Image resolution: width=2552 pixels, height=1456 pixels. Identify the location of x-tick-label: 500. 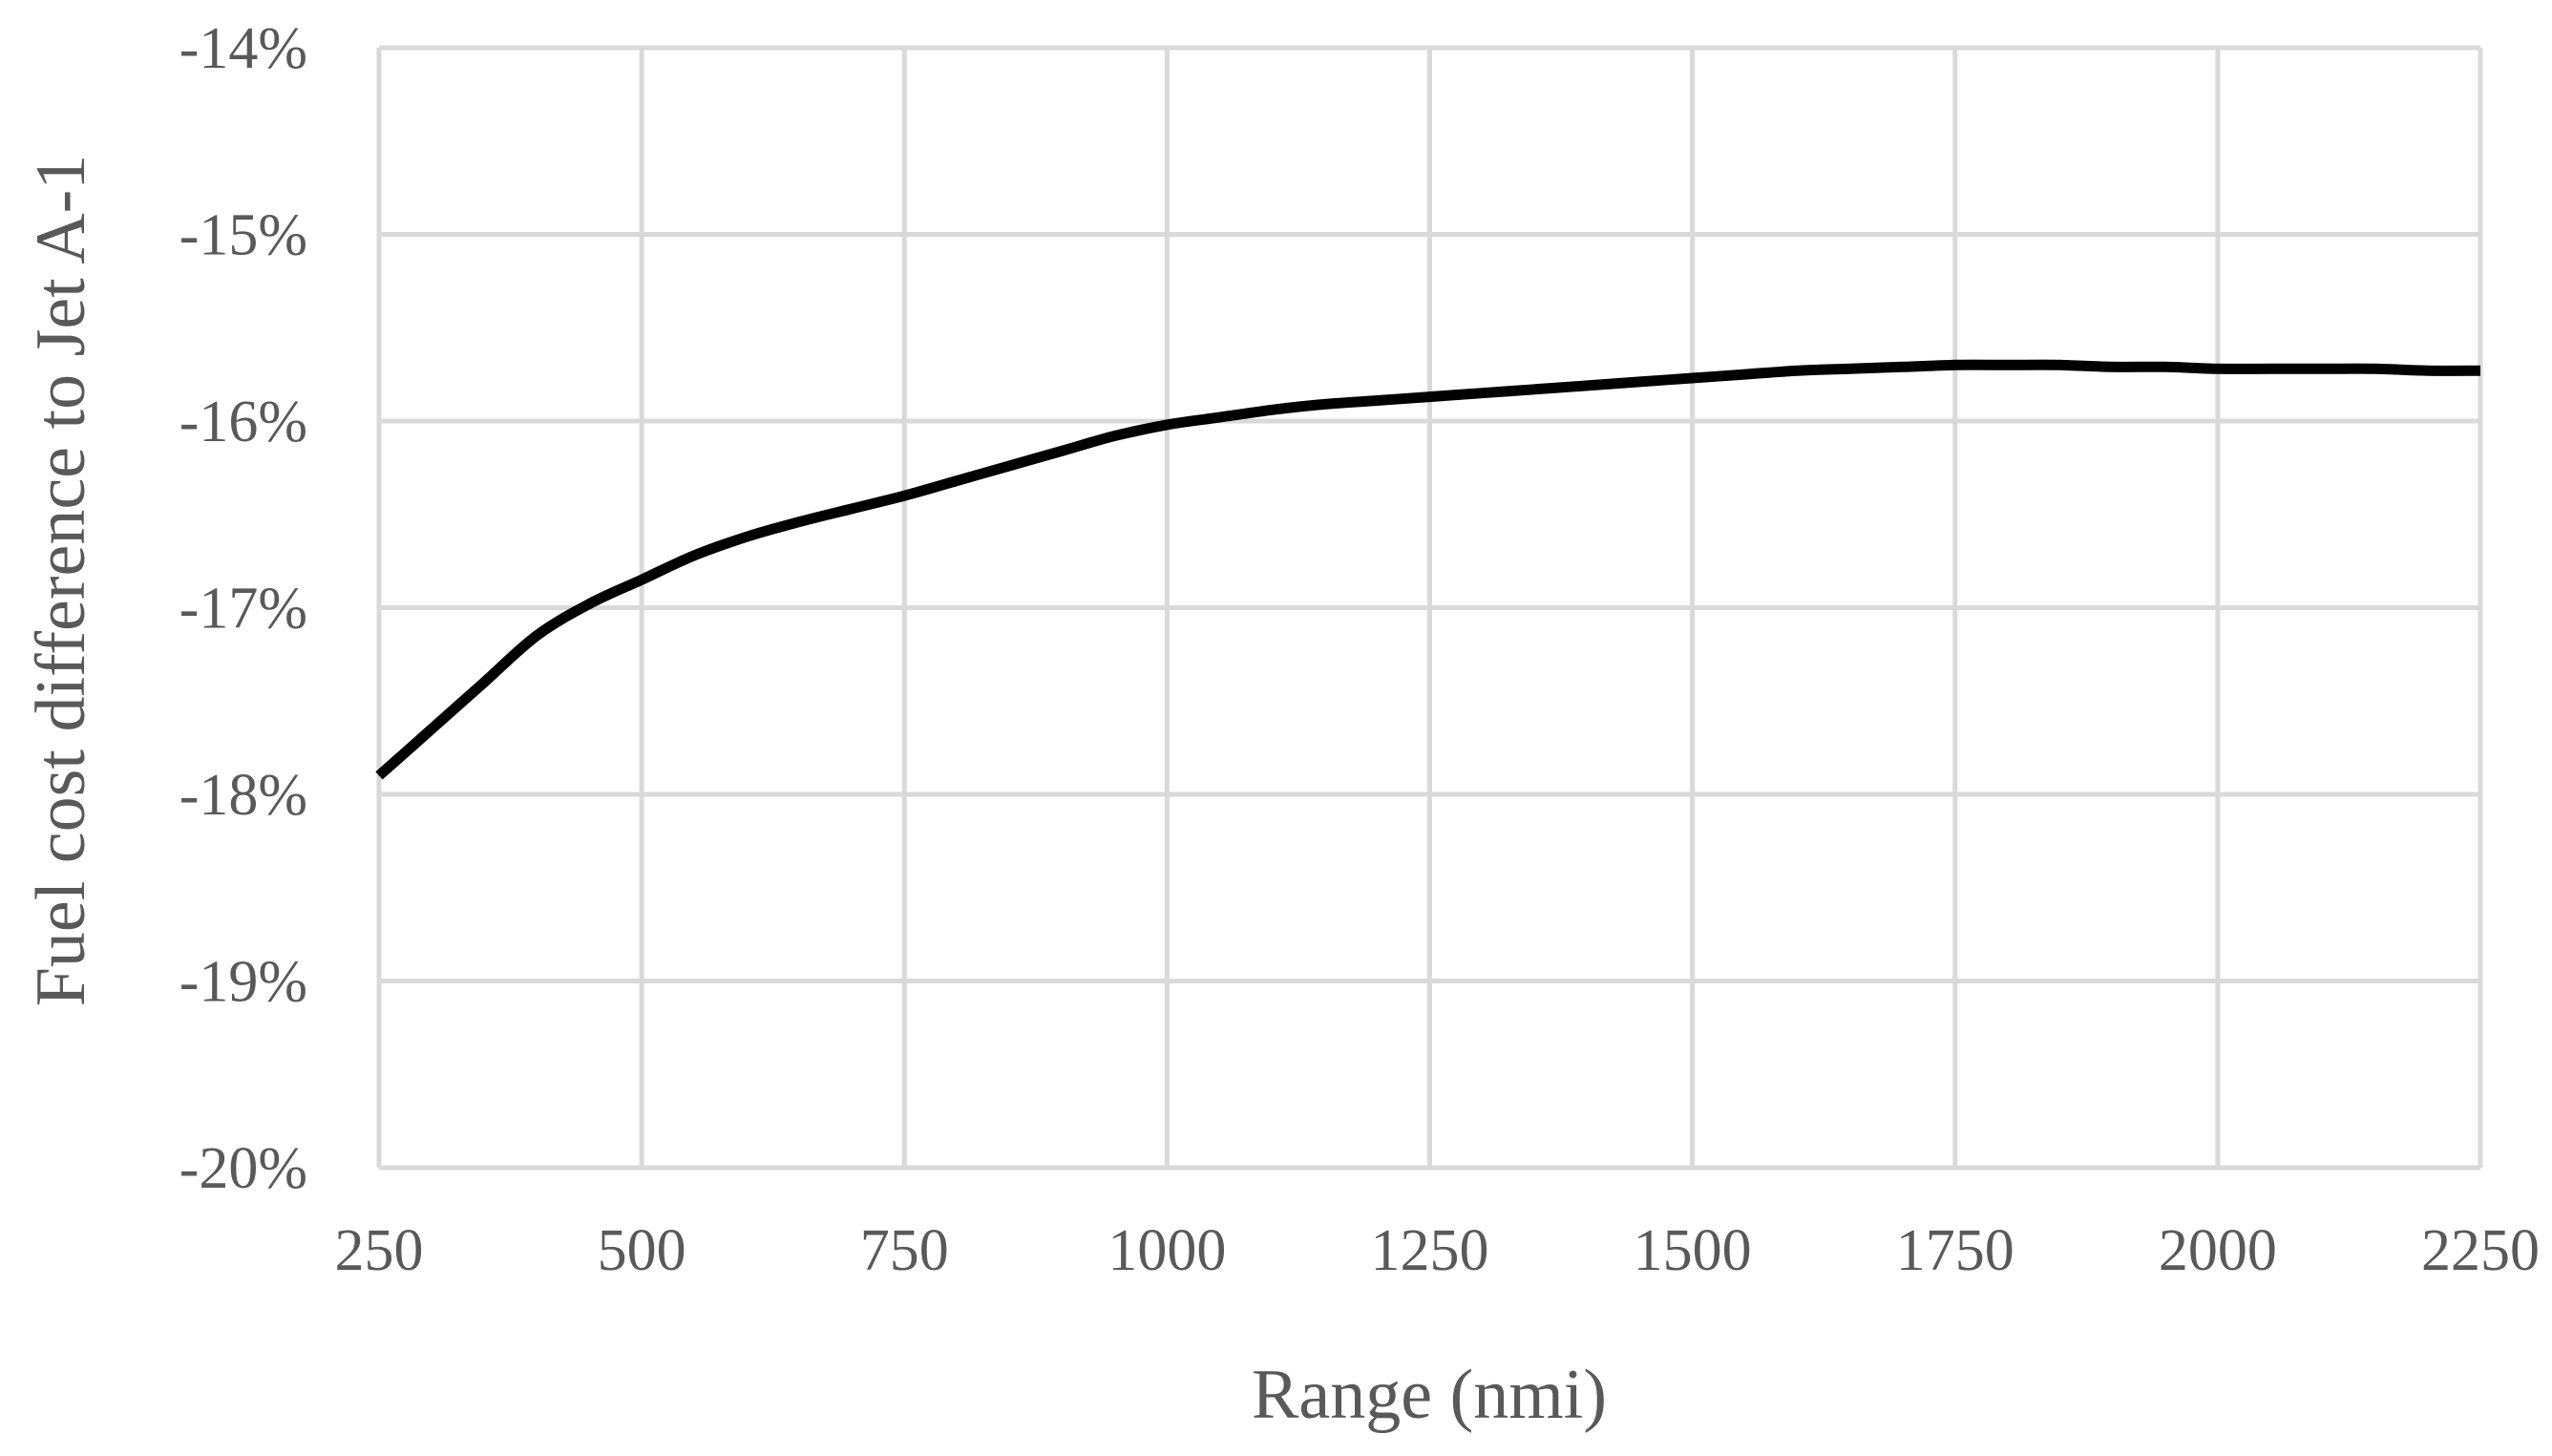
(642, 1250).